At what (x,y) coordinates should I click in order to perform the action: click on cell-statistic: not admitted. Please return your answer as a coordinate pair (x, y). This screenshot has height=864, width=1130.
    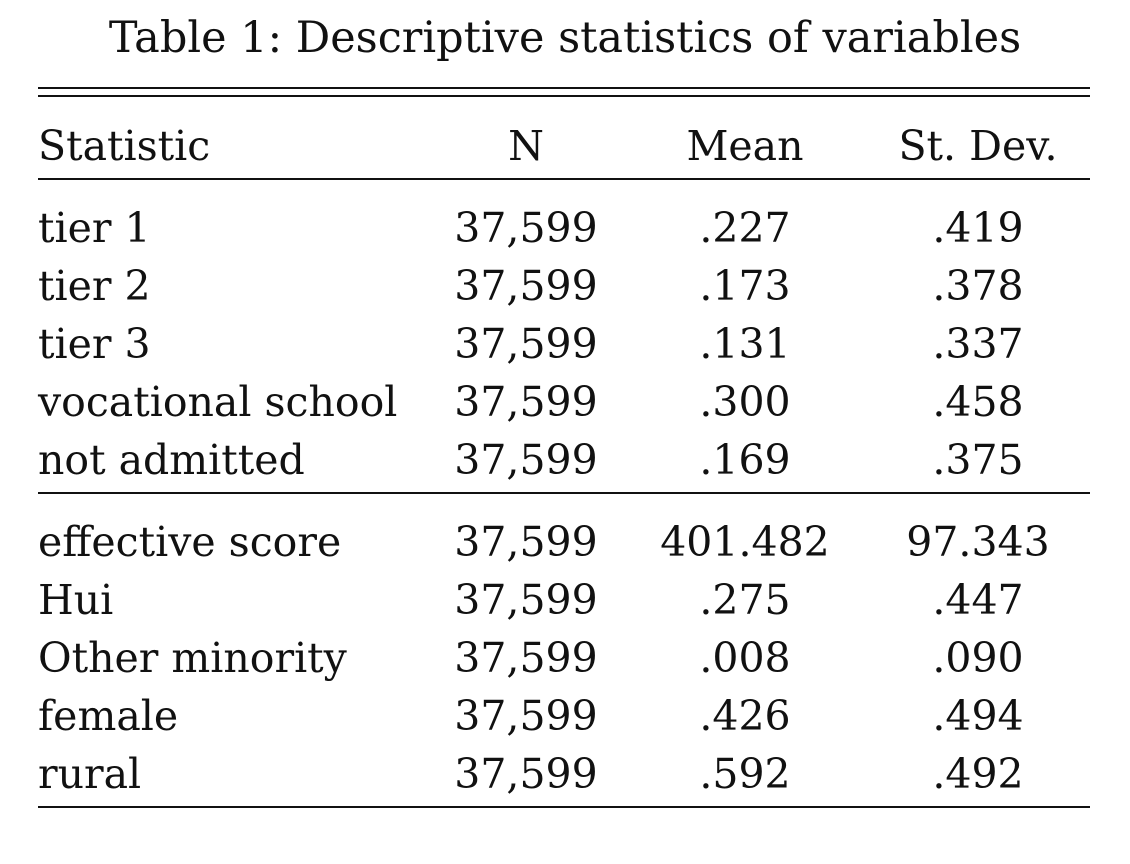
    Looking at the image, I should click on (171, 460).